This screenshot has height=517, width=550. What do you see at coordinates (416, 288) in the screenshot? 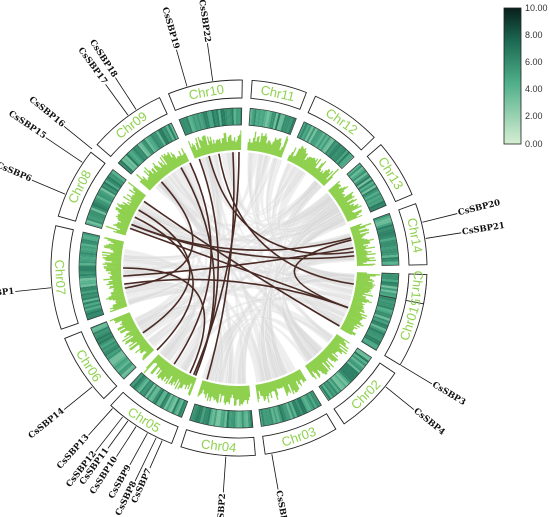
I see `chromosome-label: Chr15` at bounding box center [416, 288].